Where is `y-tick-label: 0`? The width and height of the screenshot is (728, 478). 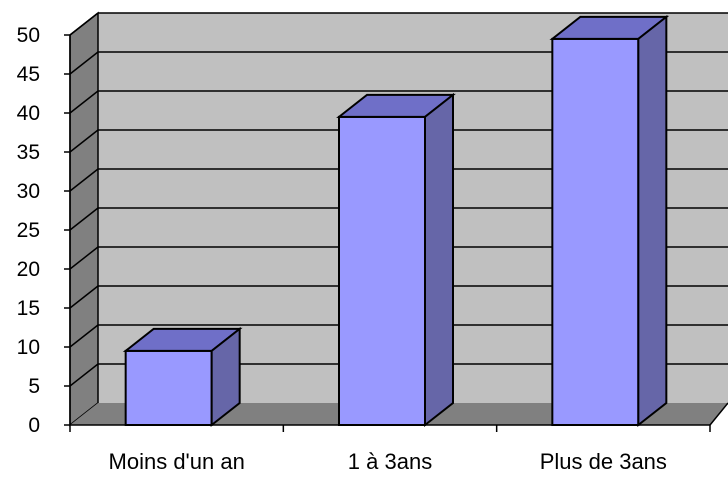
y-tick-label: 0 is located at coordinates (34, 425).